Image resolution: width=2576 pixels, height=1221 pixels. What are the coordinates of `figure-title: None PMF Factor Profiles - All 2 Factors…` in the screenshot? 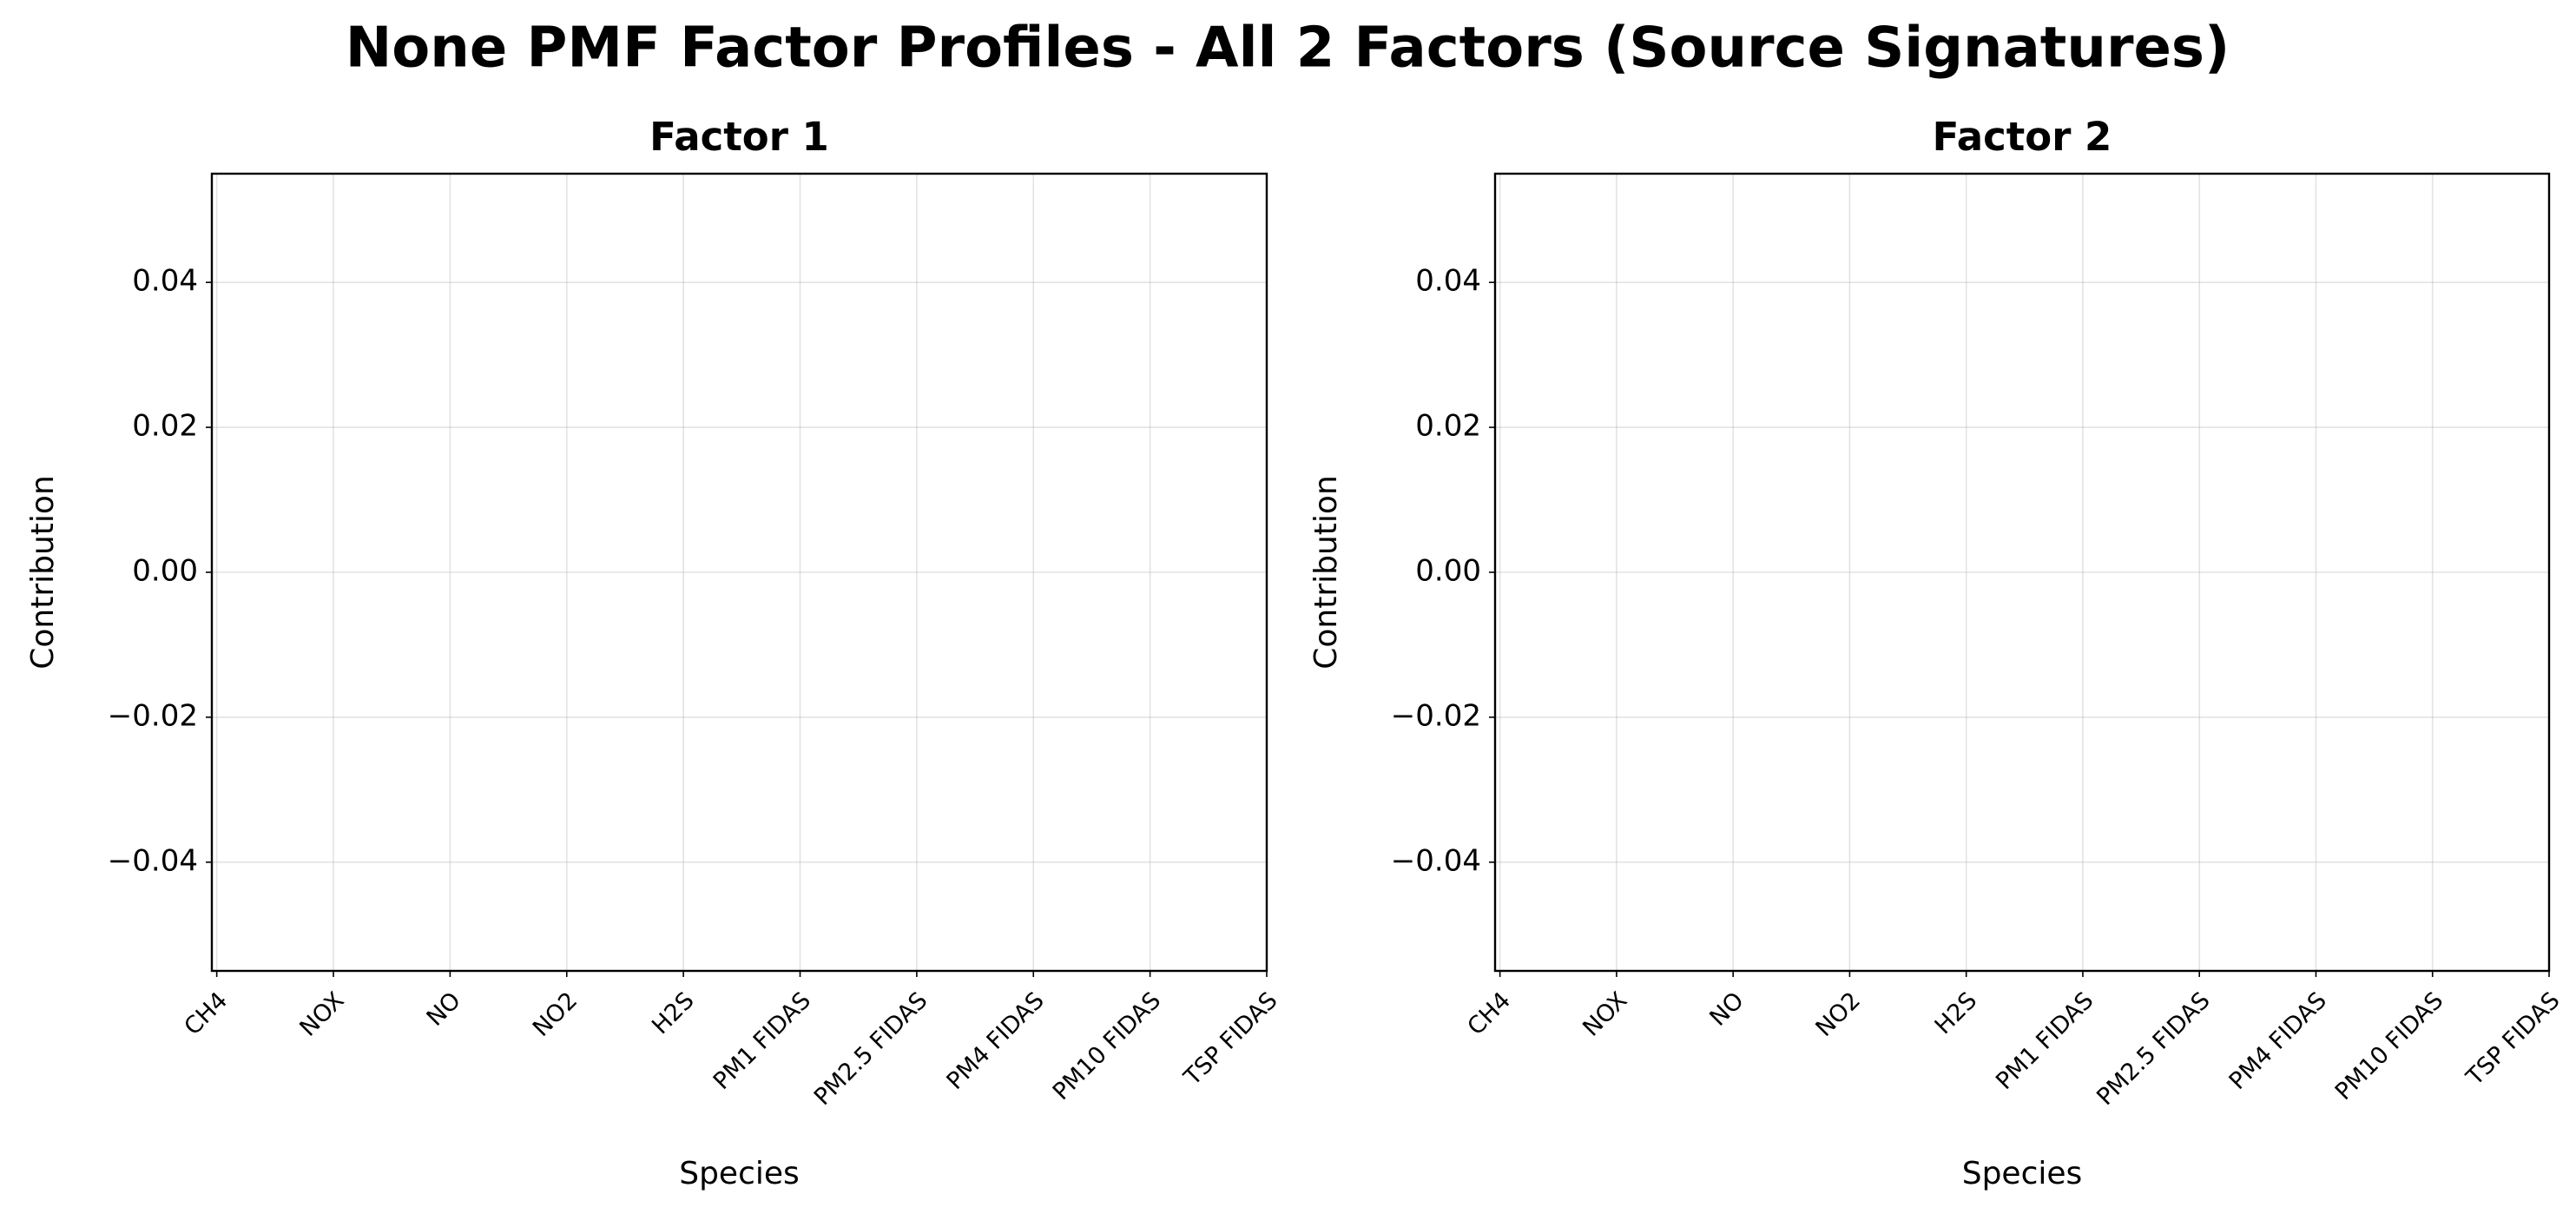 It's located at (1288, 49).